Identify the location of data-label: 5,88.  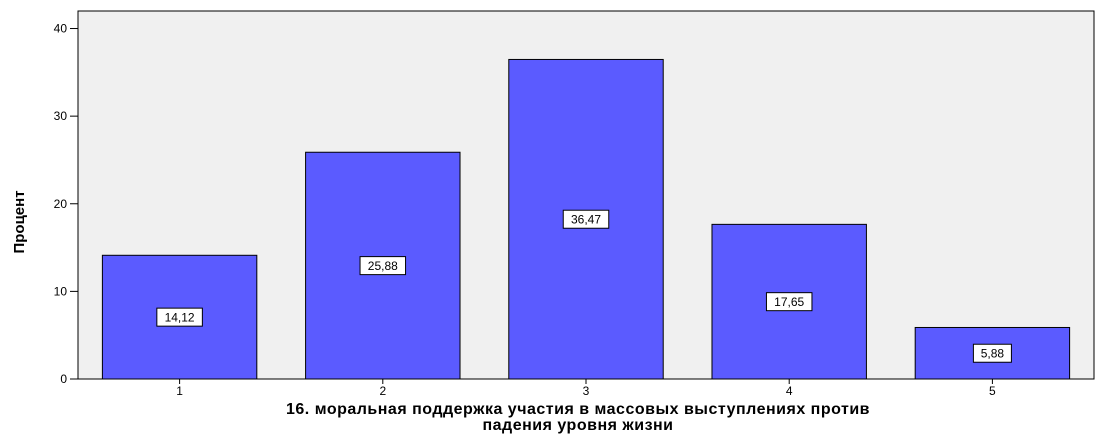
(993, 354).